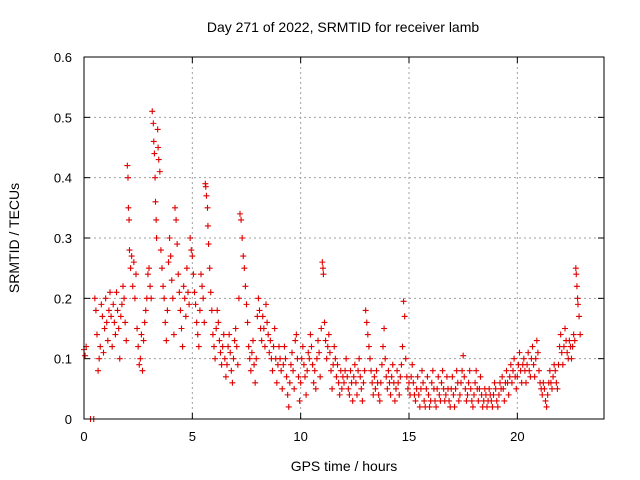  Describe the element at coordinates (300, 436) in the screenshot. I see `x-tick-label: 10` at that location.